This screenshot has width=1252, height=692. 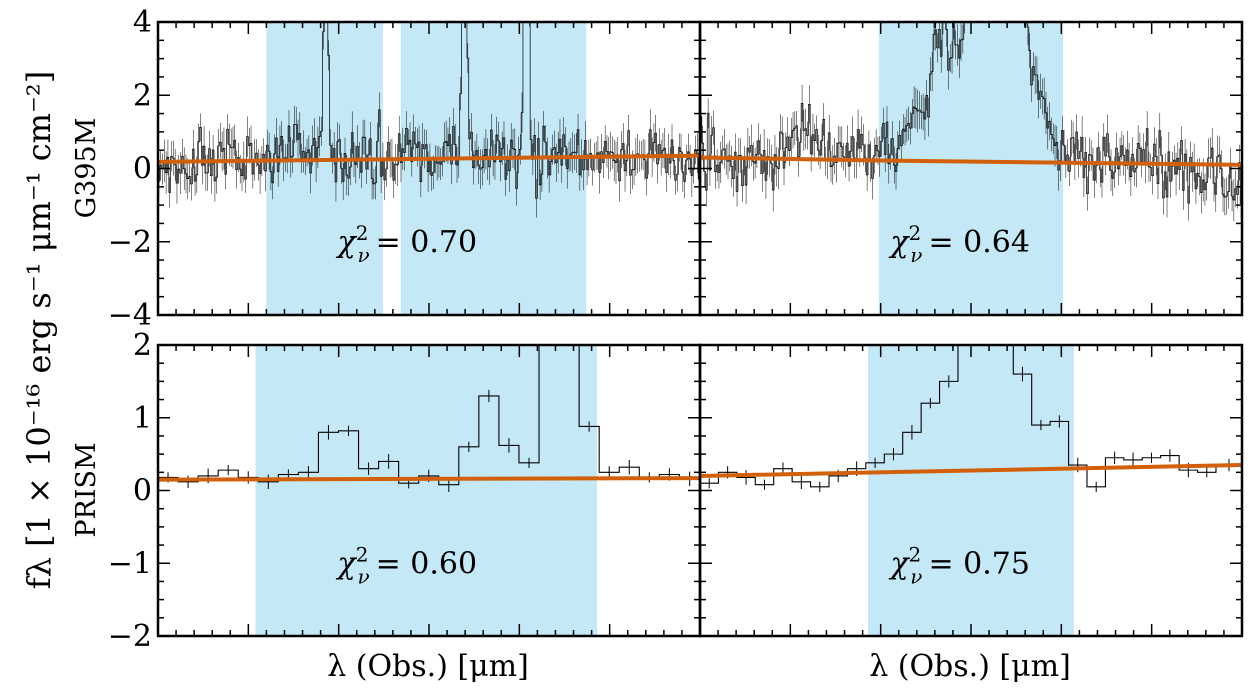 I want to click on y-tick-label: −1, so click(x=130, y=563).